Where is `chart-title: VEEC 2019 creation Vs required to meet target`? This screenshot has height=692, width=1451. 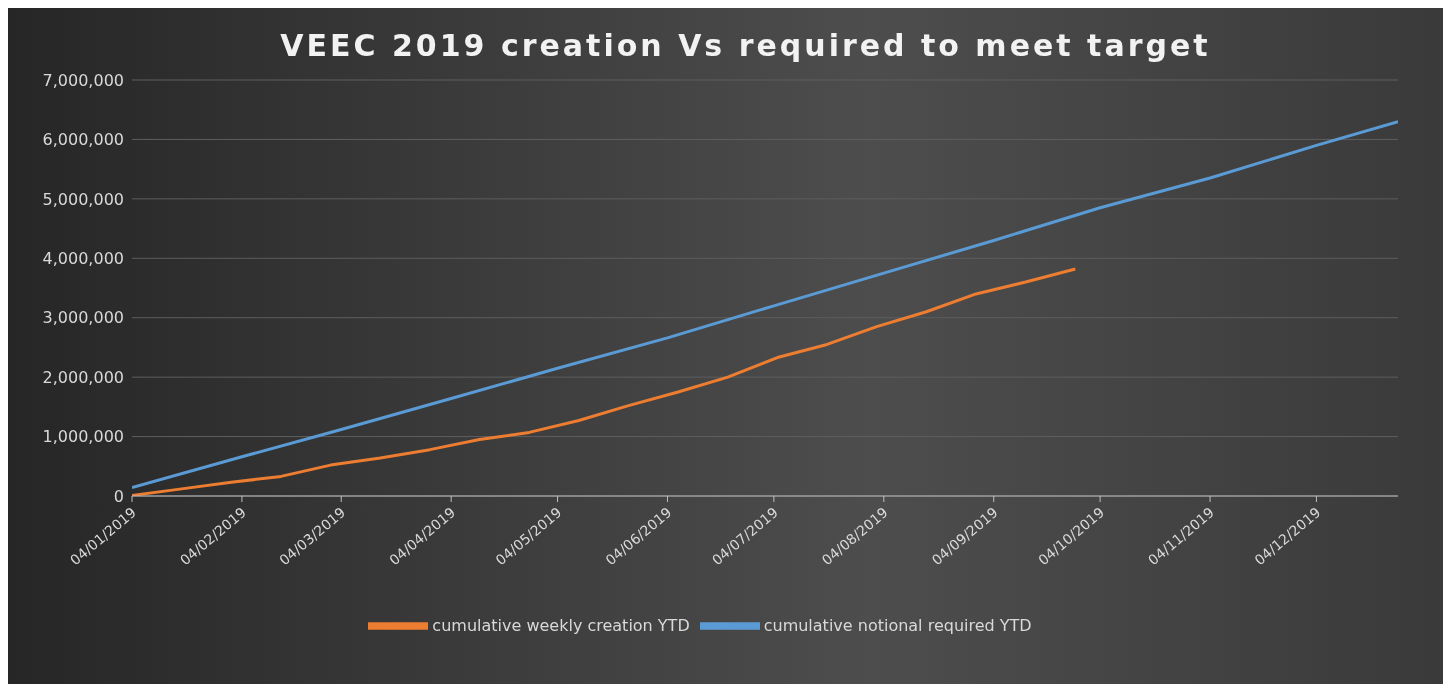
chart-title: VEEC 2019 creation Vs required to meet target is located at coordinates (745, 46).